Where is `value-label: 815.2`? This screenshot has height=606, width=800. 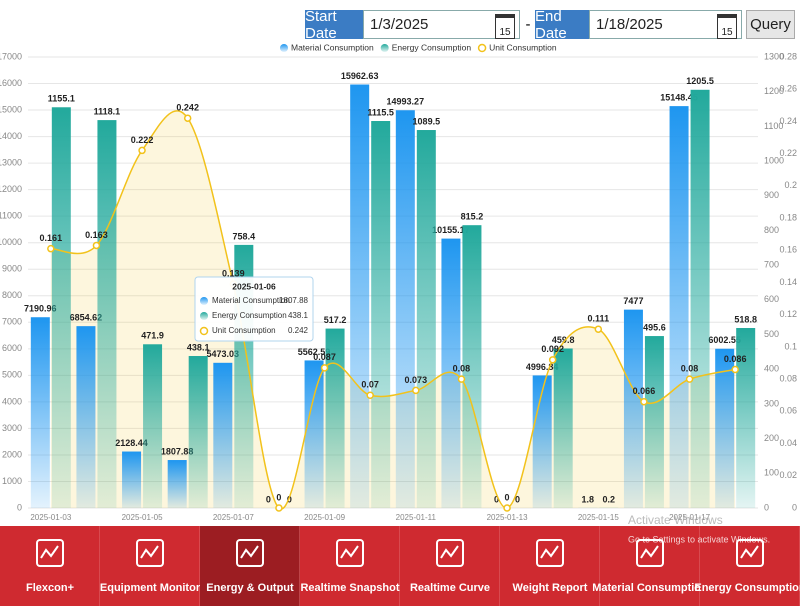 value-label: 815.2 is located at coordinates (472, 217).